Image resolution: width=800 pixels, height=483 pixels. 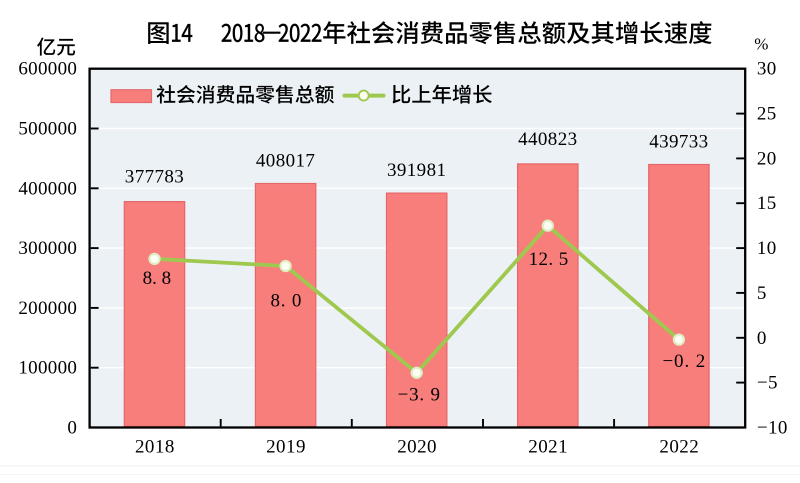 What do you see at coordinates (47, 368) in the screenshot?
I see `svg-text: 100000` at bounding box center [47, 368].